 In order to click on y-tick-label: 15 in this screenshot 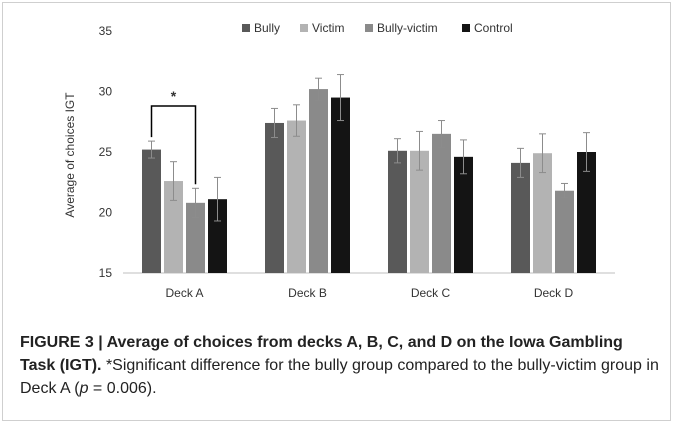, I will do `click(106, 273)`.